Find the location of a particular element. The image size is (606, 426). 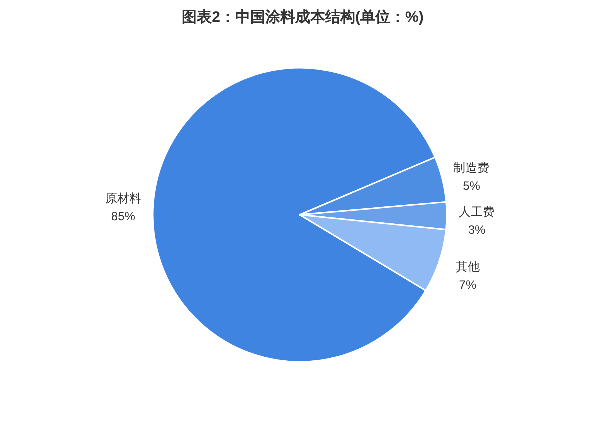

slice-label: 人工费 is located at coordinates (476, 212).